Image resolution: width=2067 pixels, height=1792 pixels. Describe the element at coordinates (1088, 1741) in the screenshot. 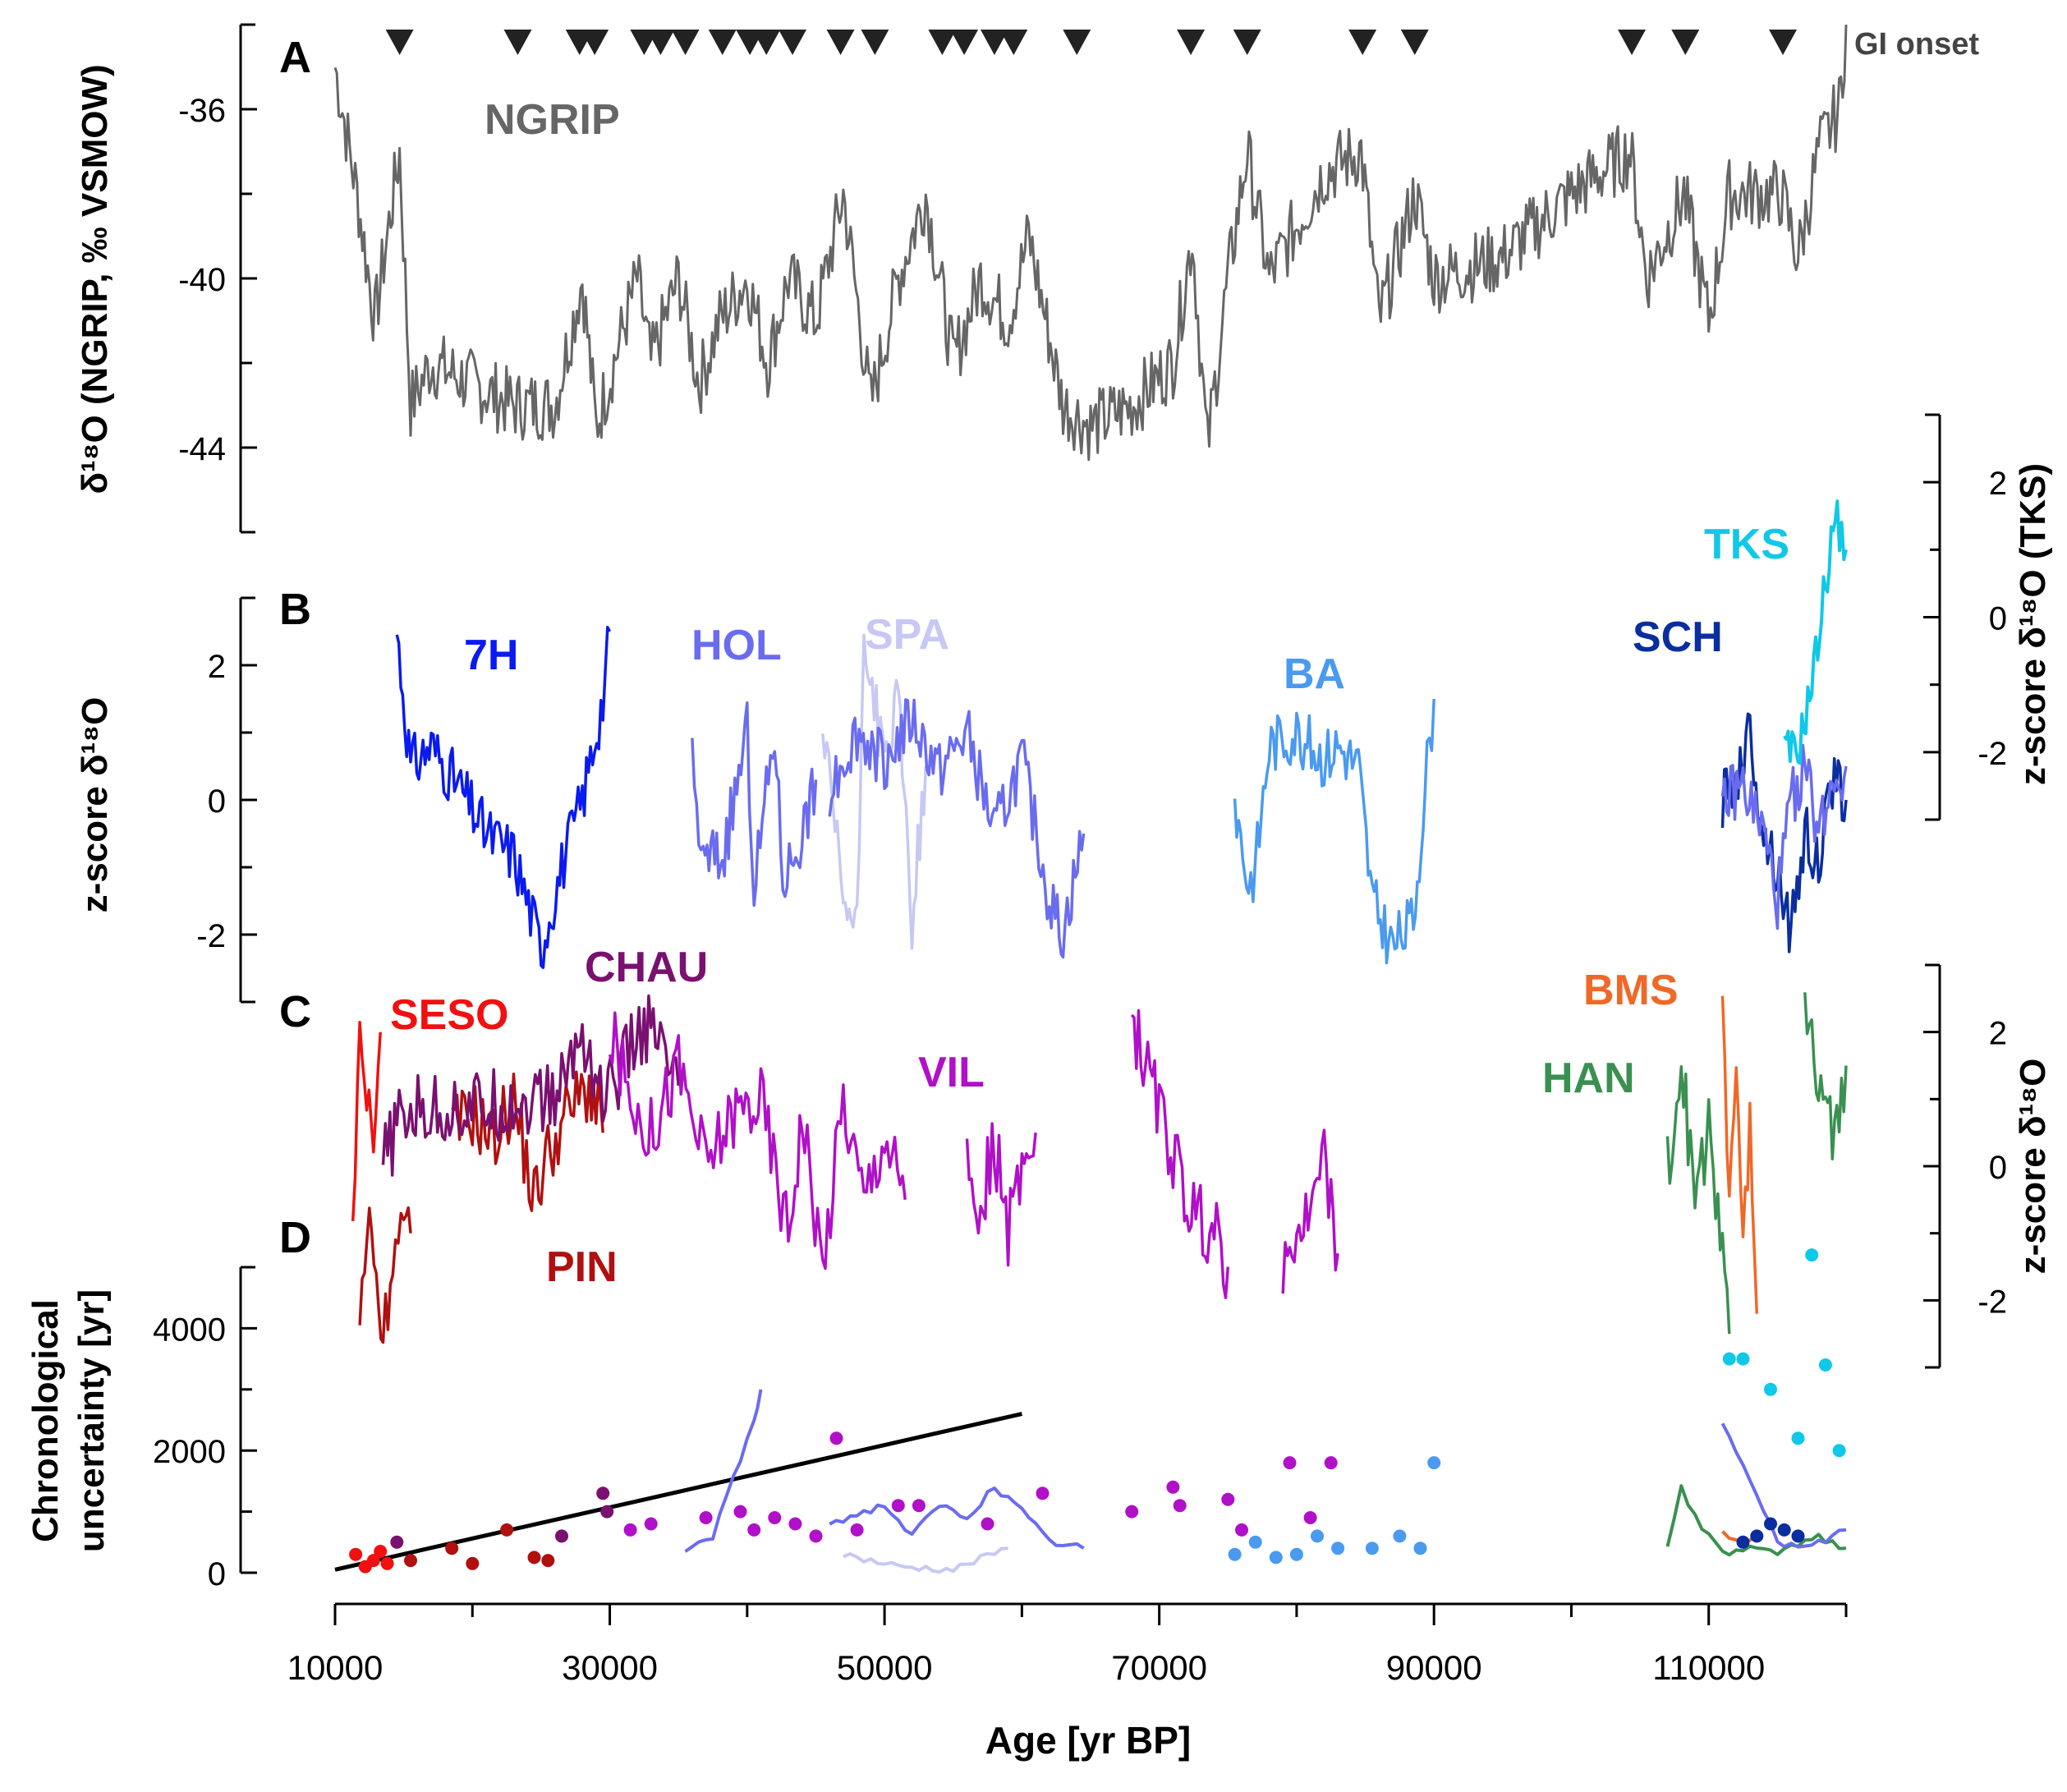

I see `x-axis-title: Age [yr BP]` at that location.